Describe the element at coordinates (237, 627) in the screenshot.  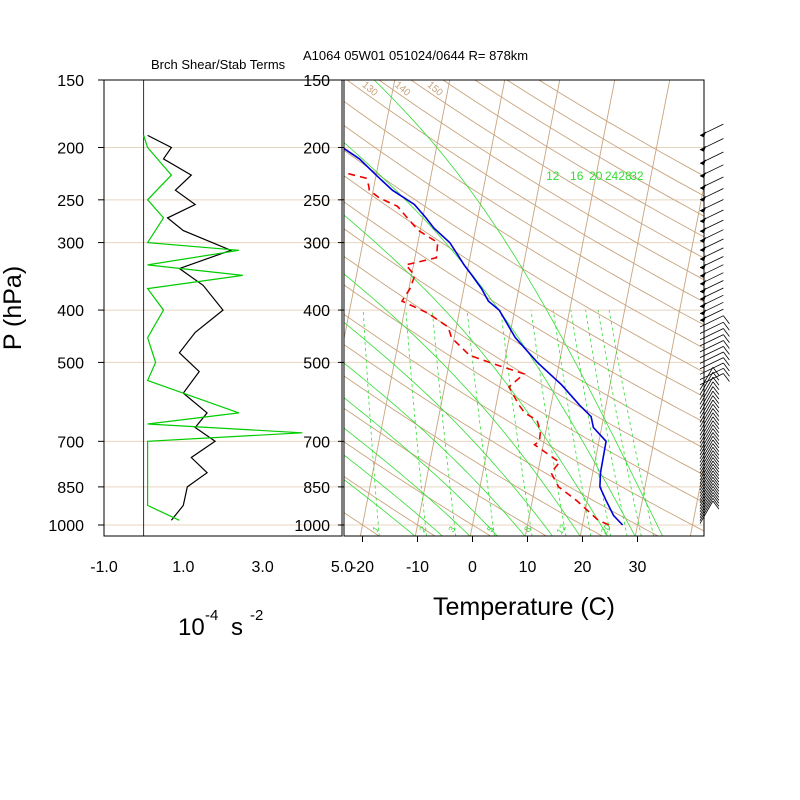
I see `unit-seconds: s` at that location.